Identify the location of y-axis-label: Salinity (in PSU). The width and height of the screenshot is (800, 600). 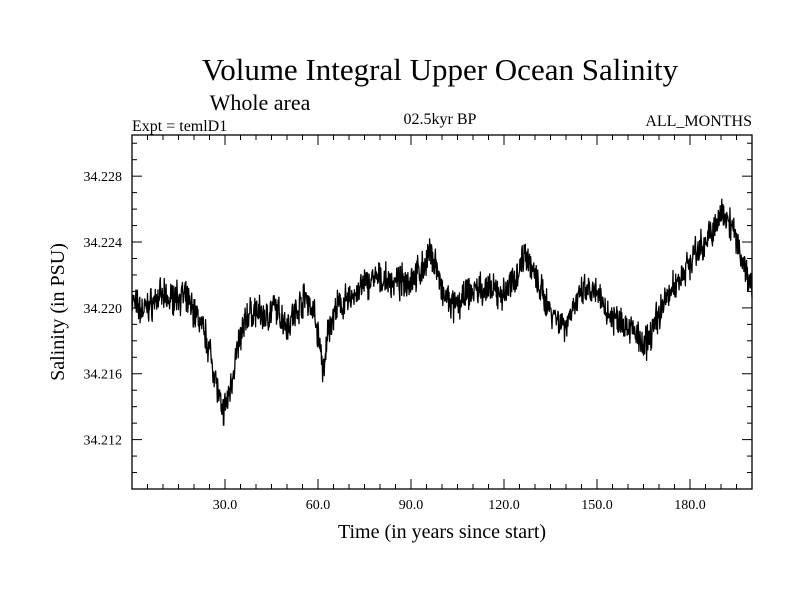
(58, 312).